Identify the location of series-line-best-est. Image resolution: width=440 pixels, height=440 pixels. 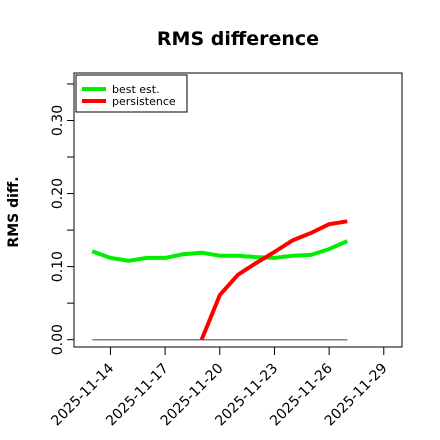
(220, 251).